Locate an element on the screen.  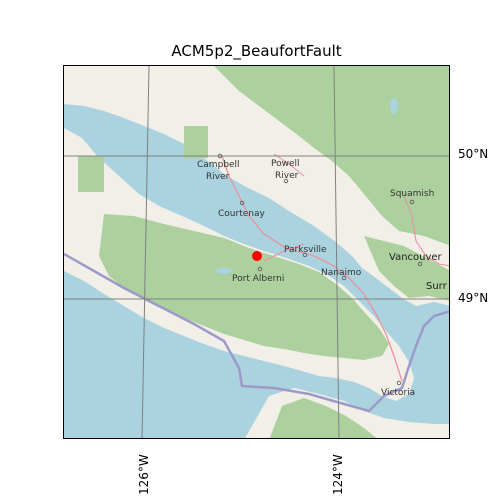
place-label-campbell: Campbell River is located at coordinates (218, 171).